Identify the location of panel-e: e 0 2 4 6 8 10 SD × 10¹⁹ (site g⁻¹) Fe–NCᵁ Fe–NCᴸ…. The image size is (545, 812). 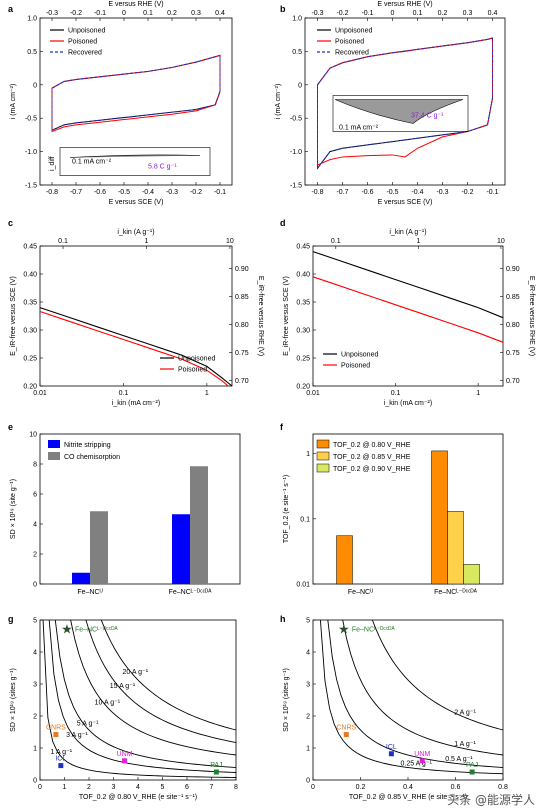
(124, 509).